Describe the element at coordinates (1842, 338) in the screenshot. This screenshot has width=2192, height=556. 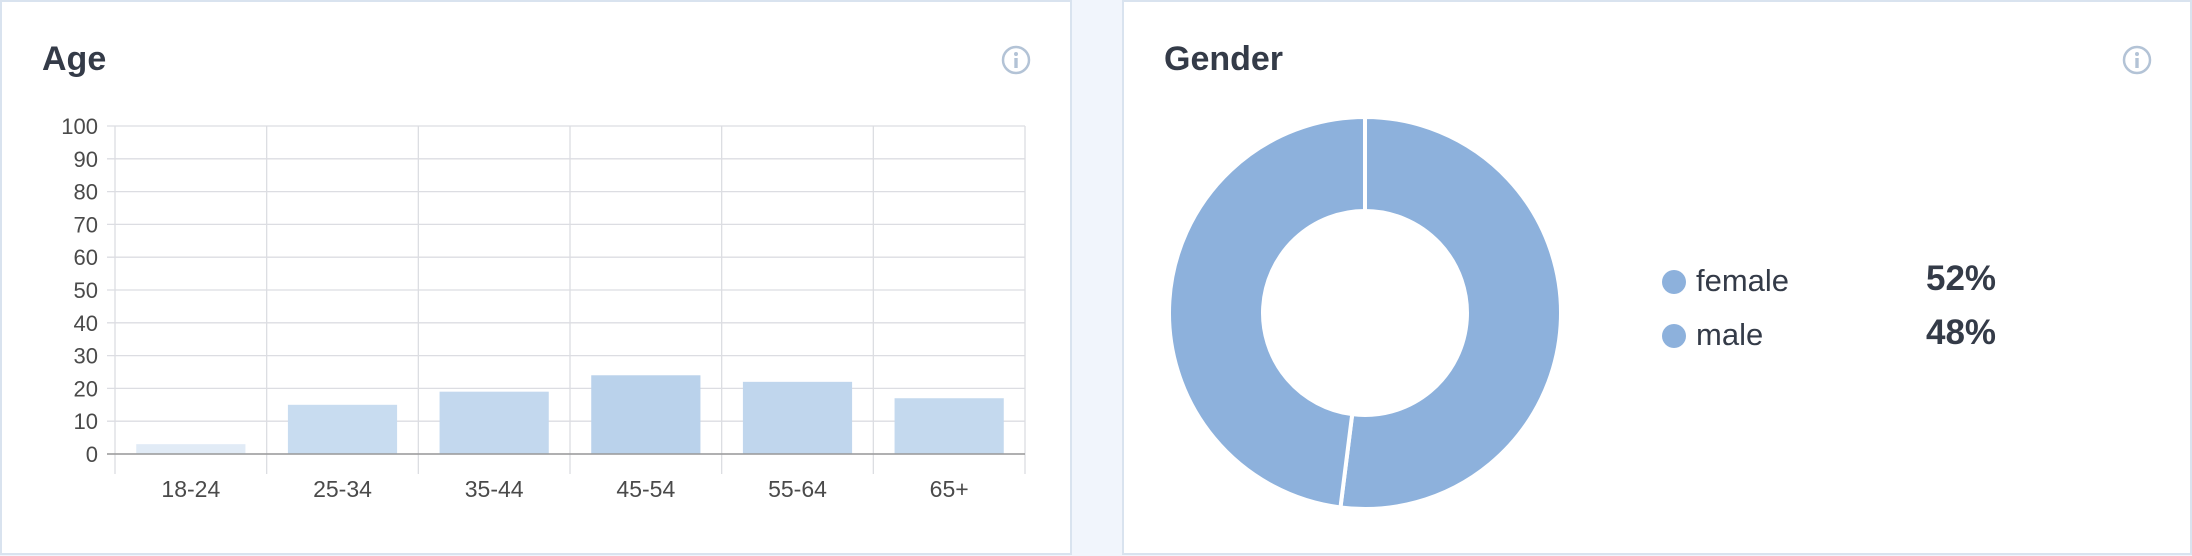
I see `legend-item-male: male 48%` at that location.